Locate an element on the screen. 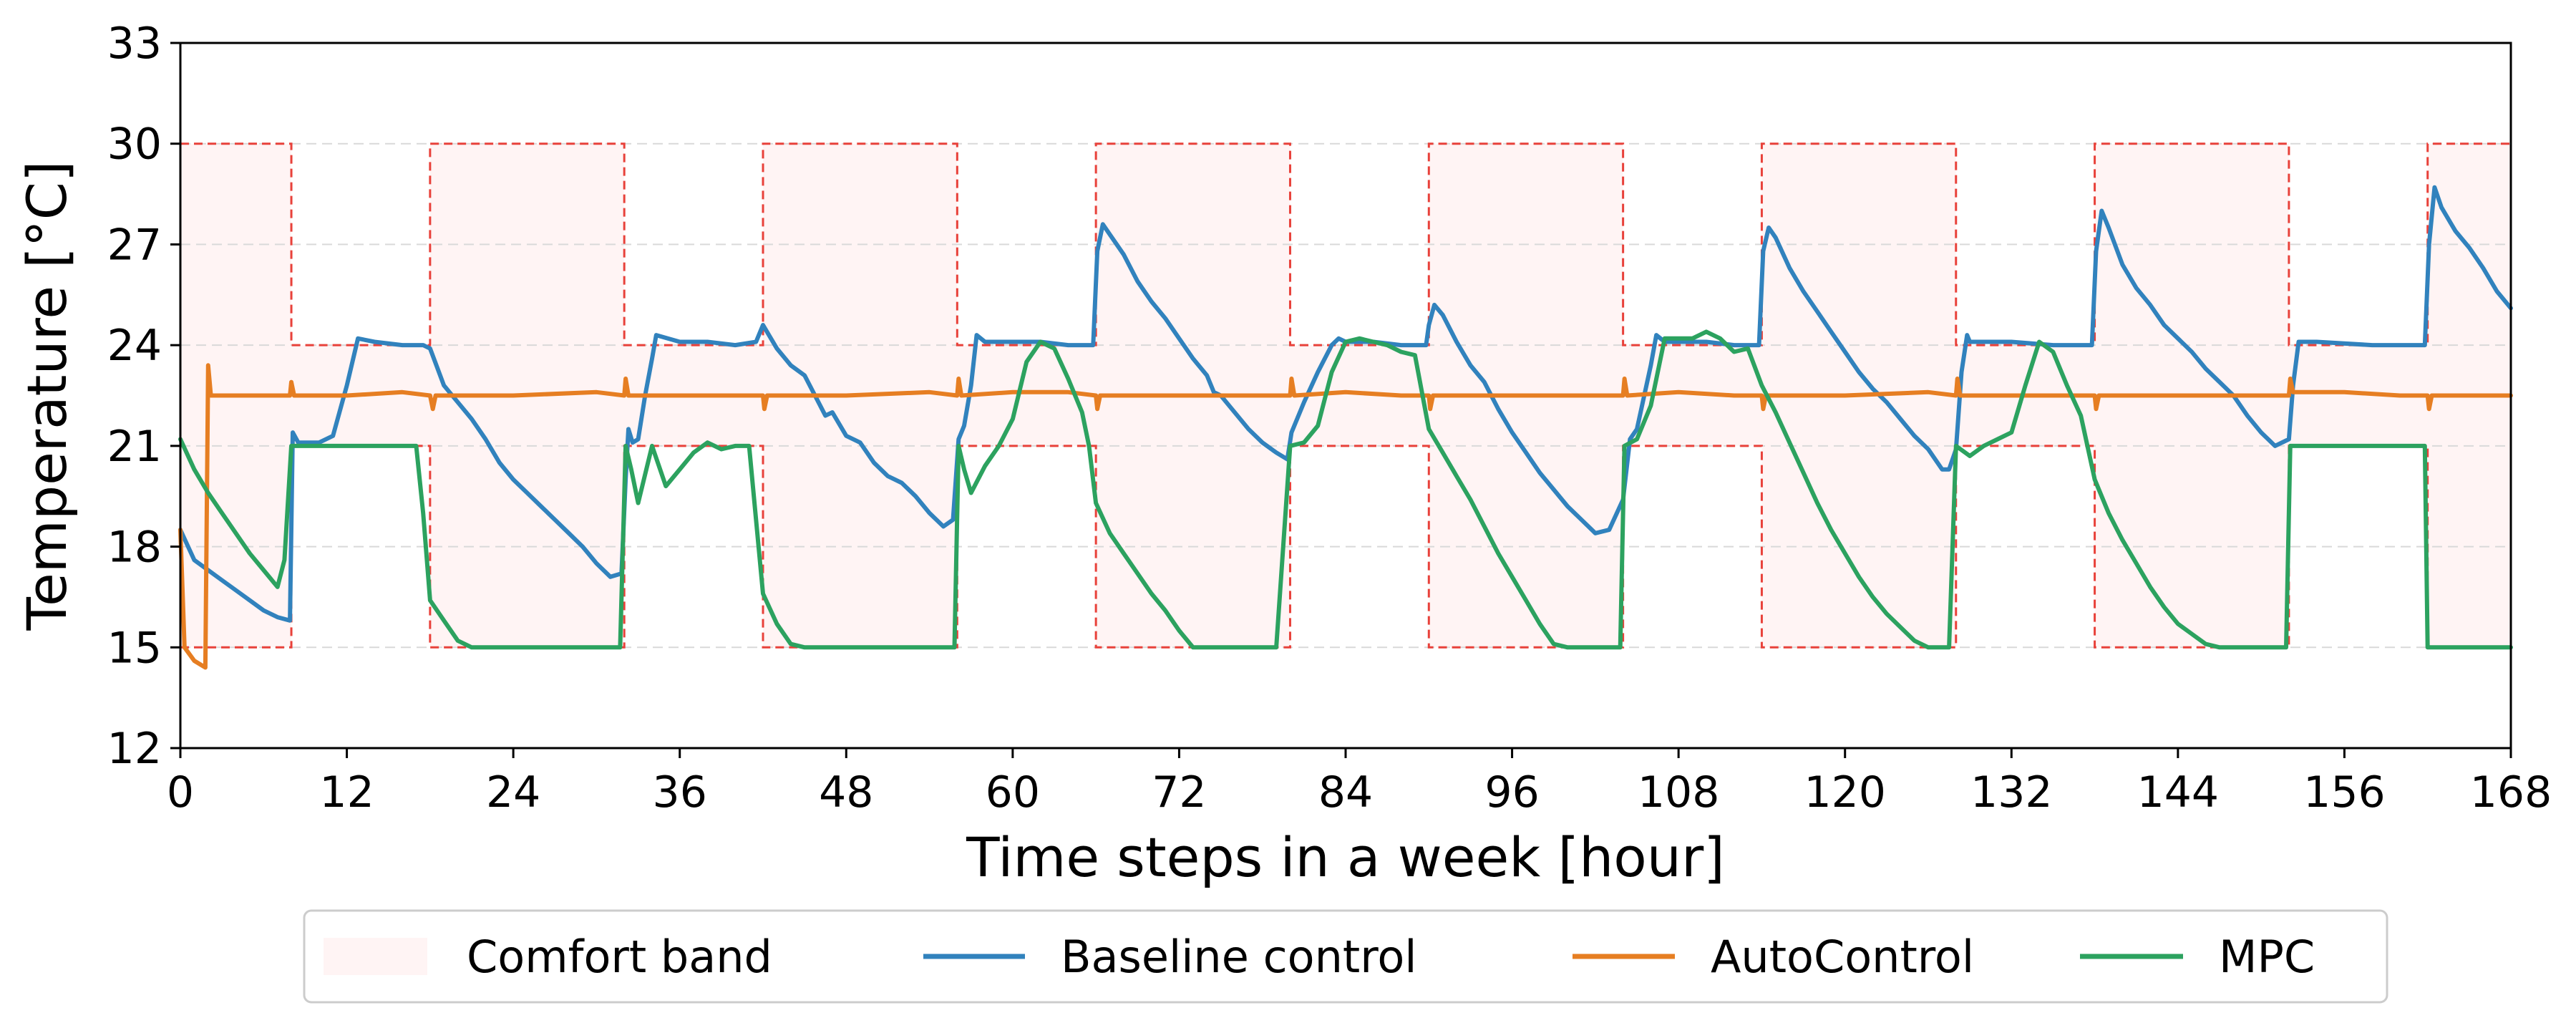  x-tick-label: 0 is located at coordinates (180, 792).